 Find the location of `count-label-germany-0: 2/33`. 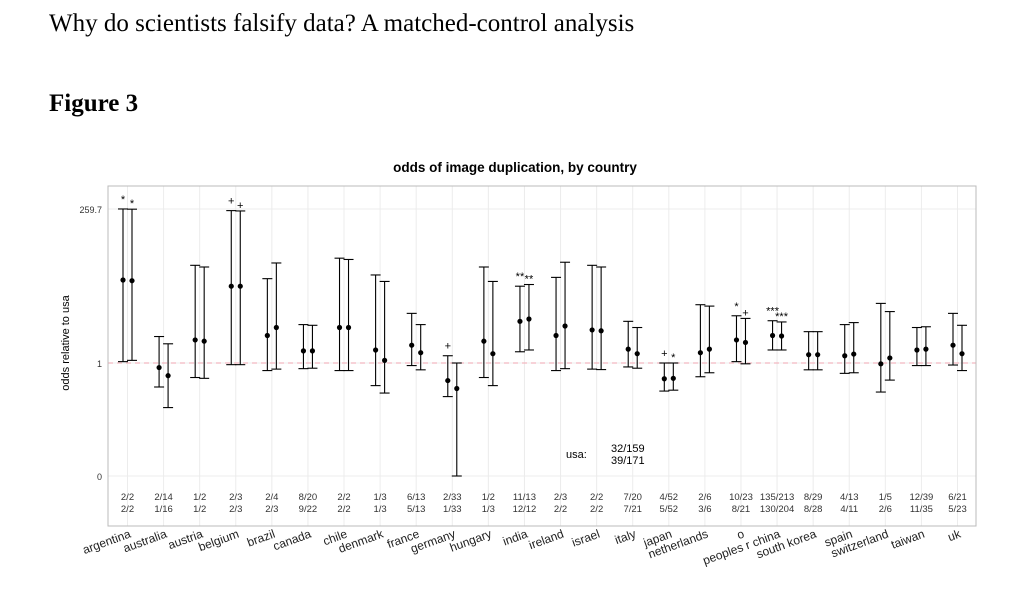

count-label-germany-0: 2/33 is located at coordinates (452, 497).